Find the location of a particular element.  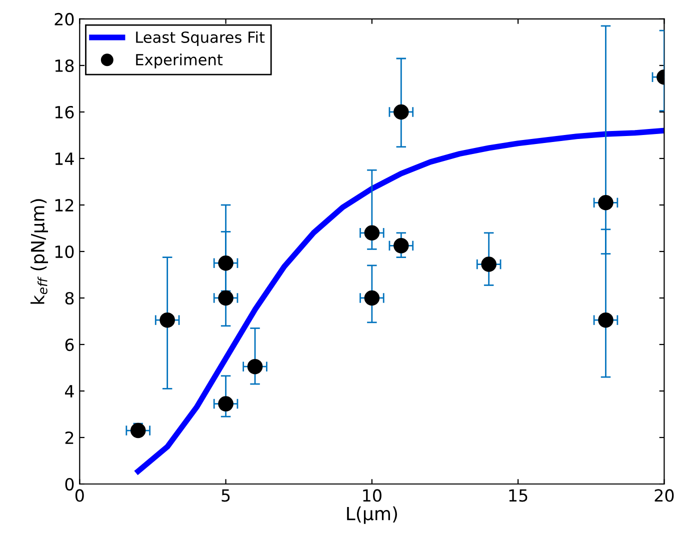

x-tick-label: 5 is located at coordinates (226, 495).